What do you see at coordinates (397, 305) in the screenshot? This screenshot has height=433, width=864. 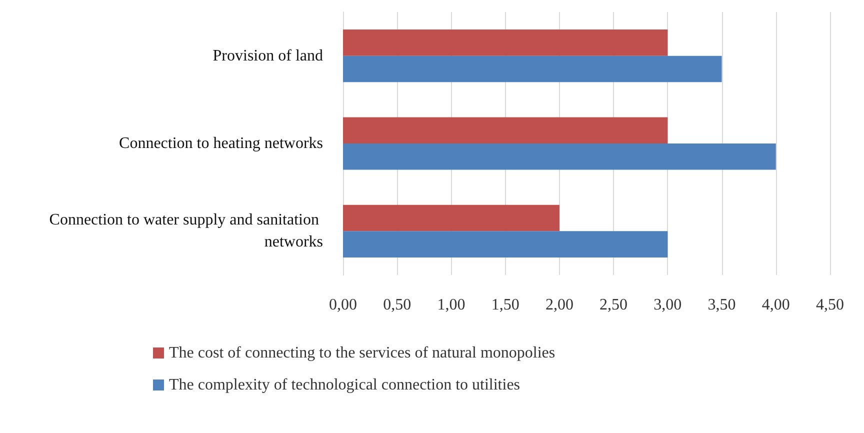 I see `x-tick-label: 0,50` at bounding box center [397, 305].